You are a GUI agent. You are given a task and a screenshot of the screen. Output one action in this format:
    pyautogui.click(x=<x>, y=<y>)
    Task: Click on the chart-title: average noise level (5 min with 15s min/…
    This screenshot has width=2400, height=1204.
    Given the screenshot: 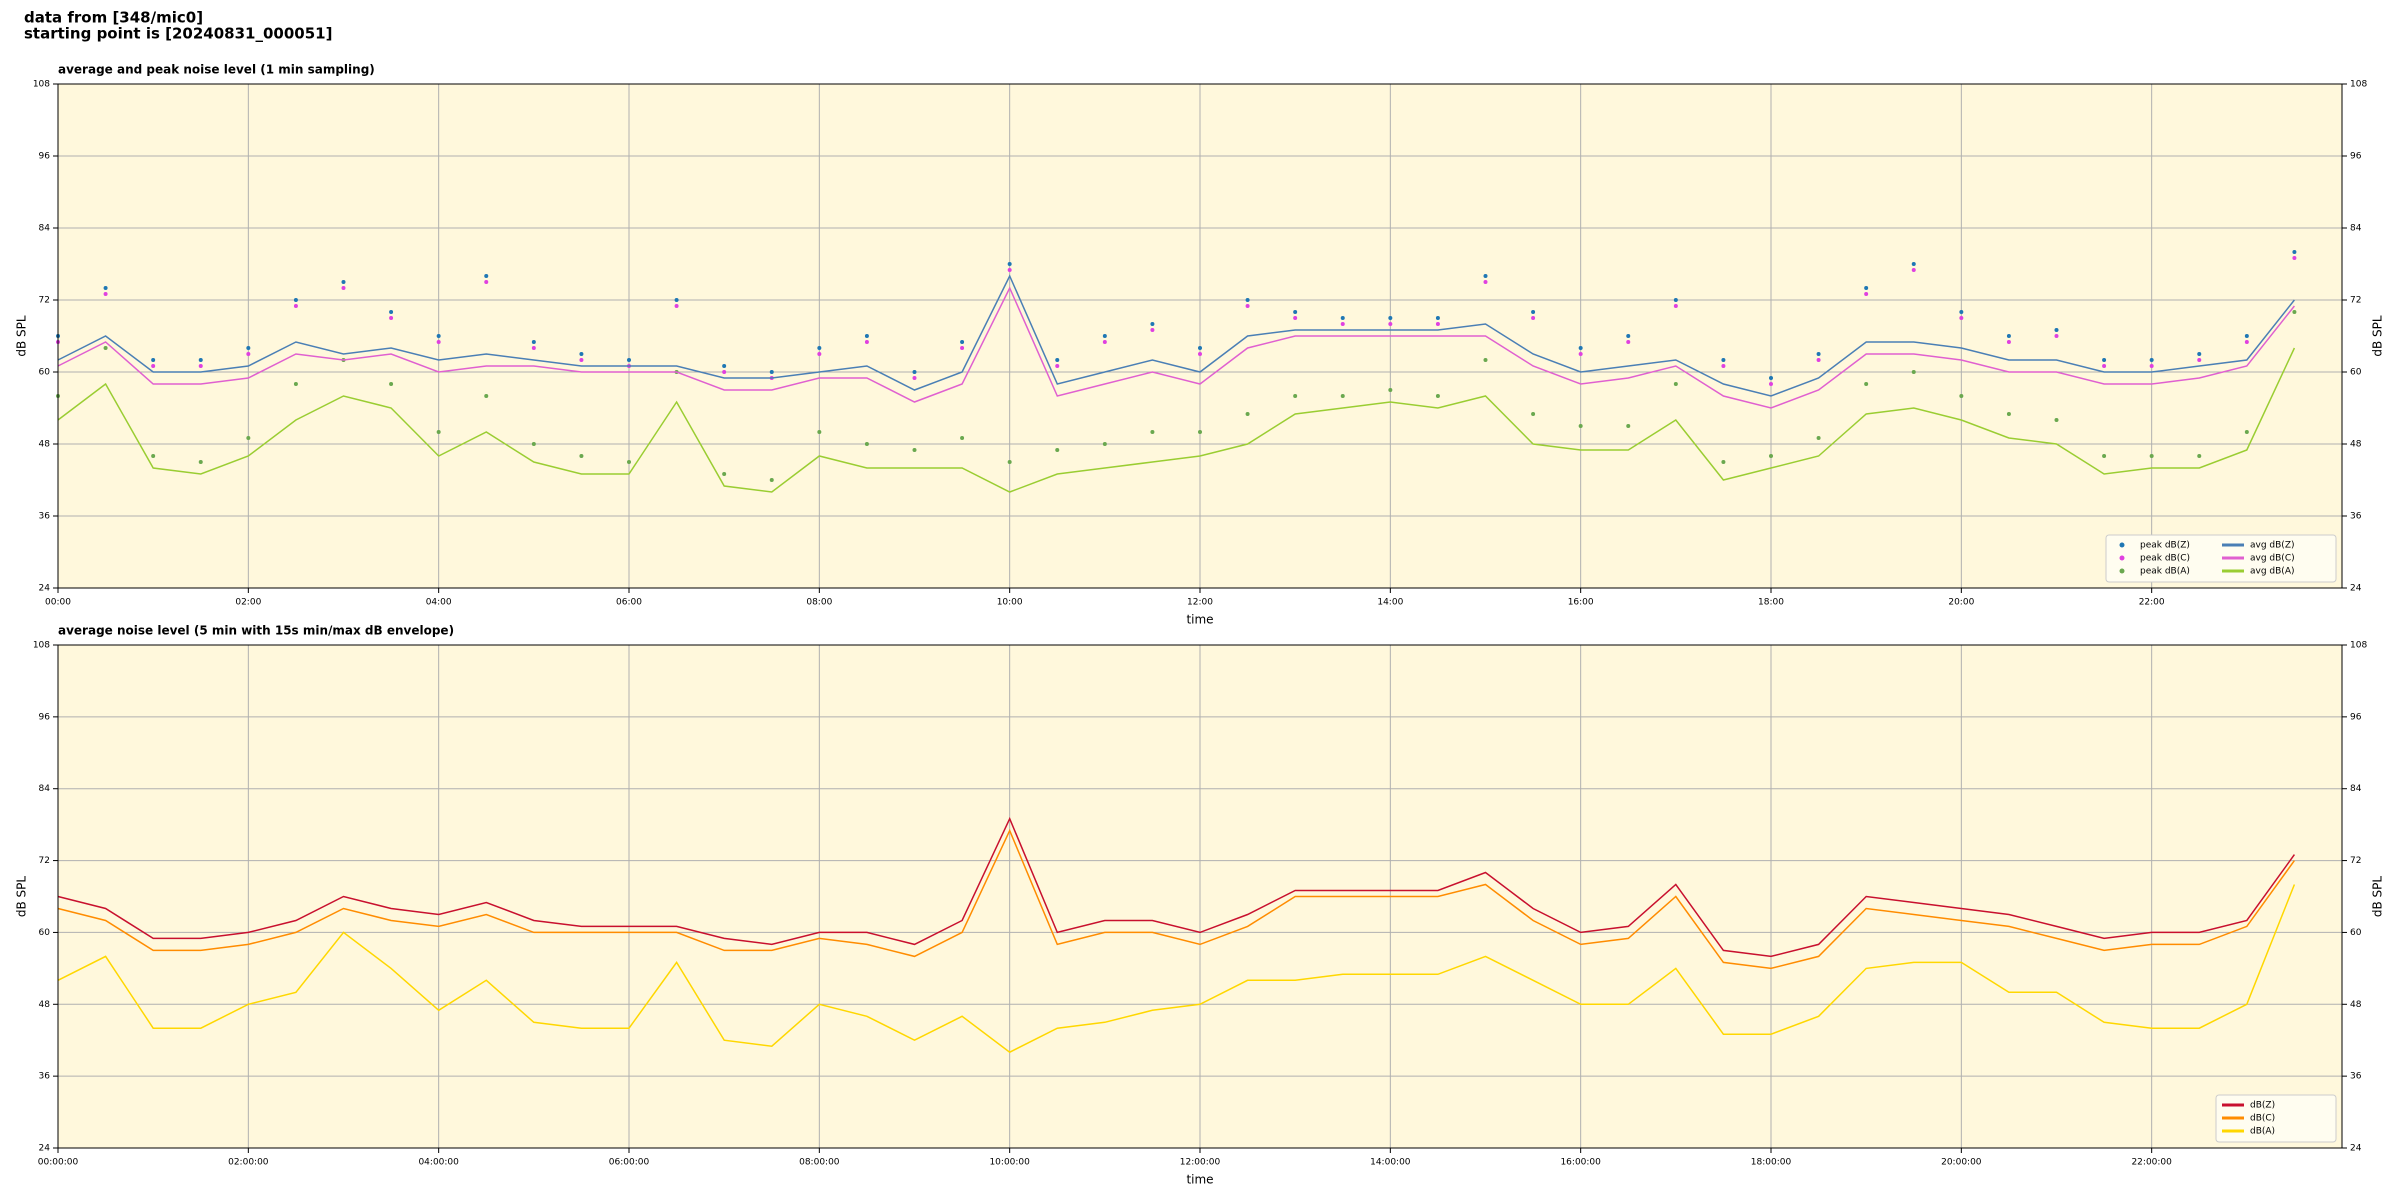 What is the action you would take?
    pyautogui.click(x=256, y=631)
    